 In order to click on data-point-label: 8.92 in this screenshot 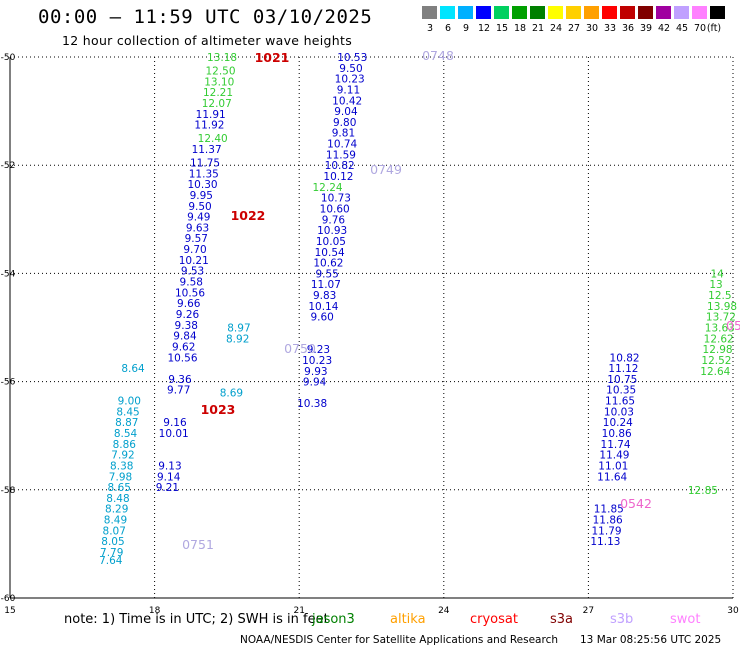, I will do `click(237, 339)`.